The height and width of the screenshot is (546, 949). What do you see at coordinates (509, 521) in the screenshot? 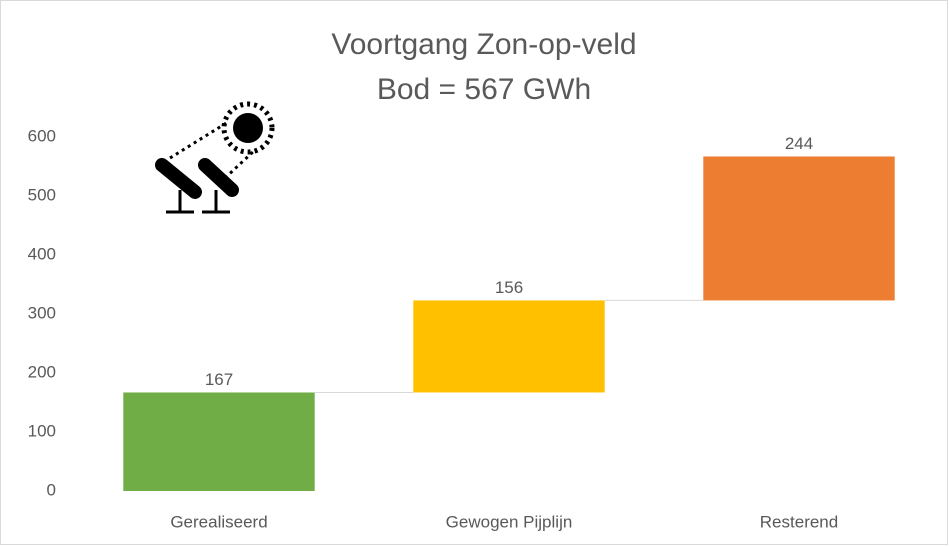
I see `x-tick-label: Gewogen Pijplijn` at bounding box center [509, 521].